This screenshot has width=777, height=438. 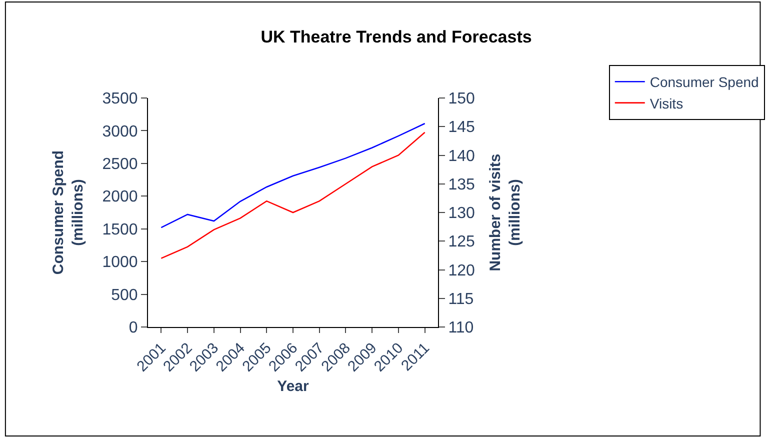 What do you see at coordinates (461, 328) in the screenshot?
I see `y2-tick-label: 110` at bounding box center [461, 328].